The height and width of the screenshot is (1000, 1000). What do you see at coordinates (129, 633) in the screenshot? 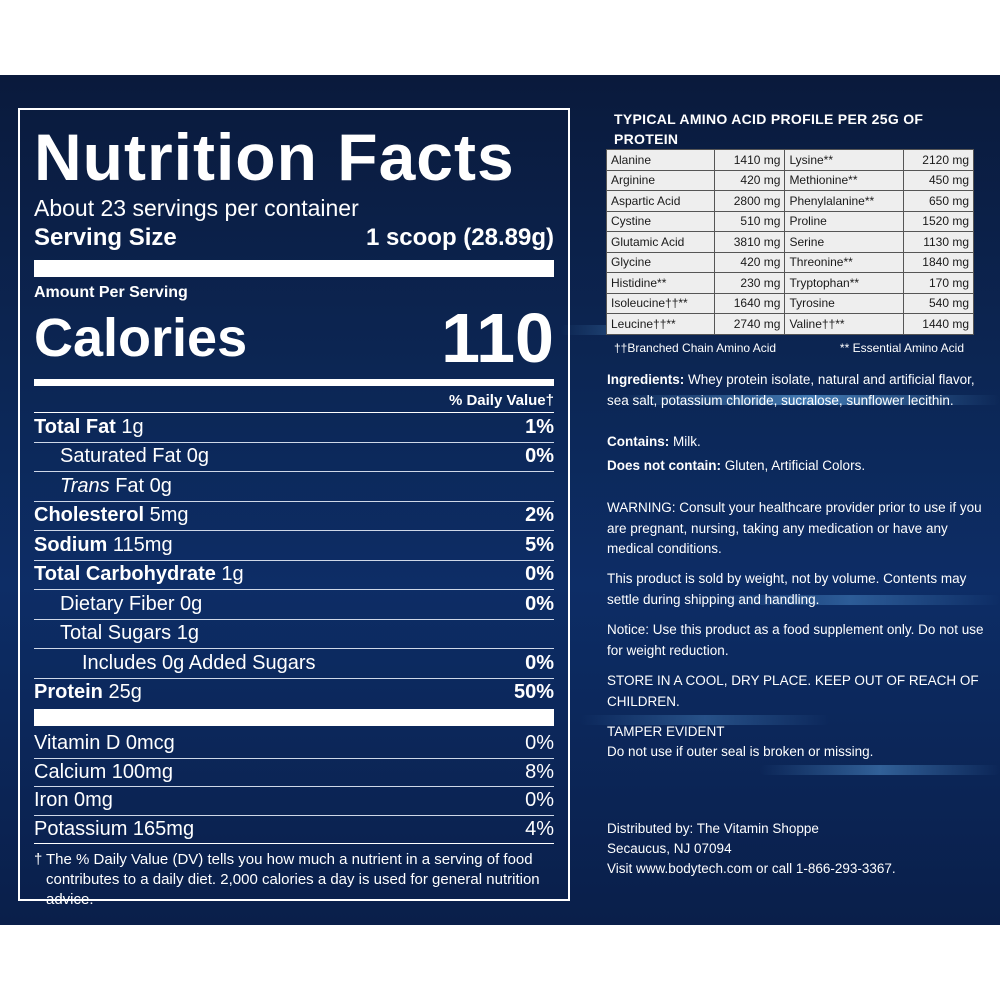
I see `nutrient-amount: Total Sugars 1g` at bounding box center [129, 633].